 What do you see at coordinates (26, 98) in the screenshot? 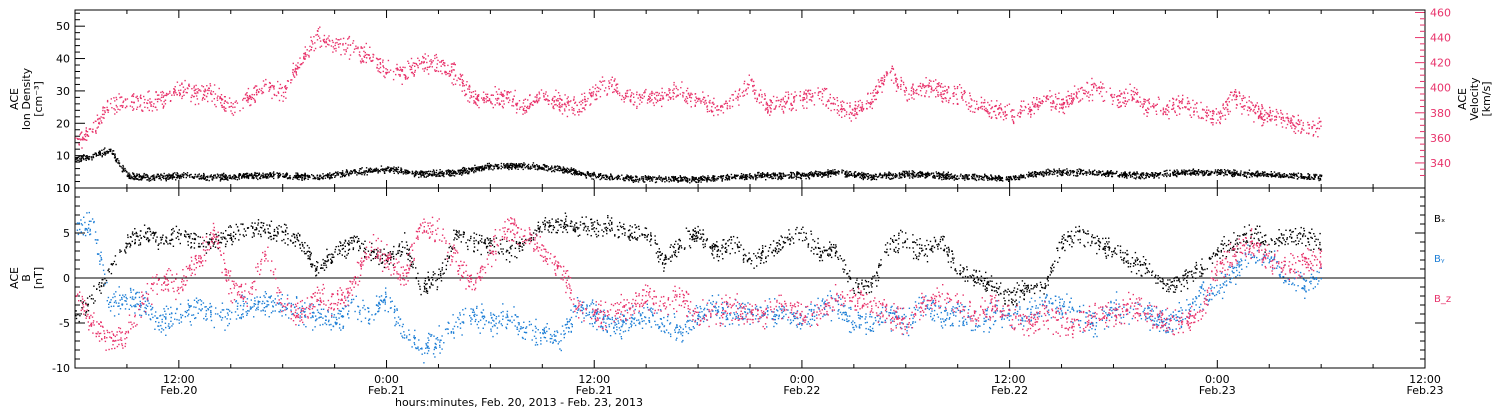
I see `y-axis-title-line: Ion Density` at bounding box center [26, 98].